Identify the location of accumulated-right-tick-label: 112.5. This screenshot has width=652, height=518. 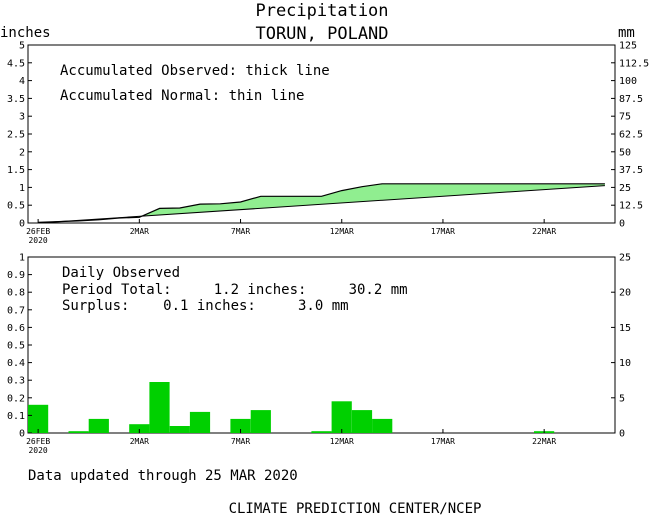
(634, 63).